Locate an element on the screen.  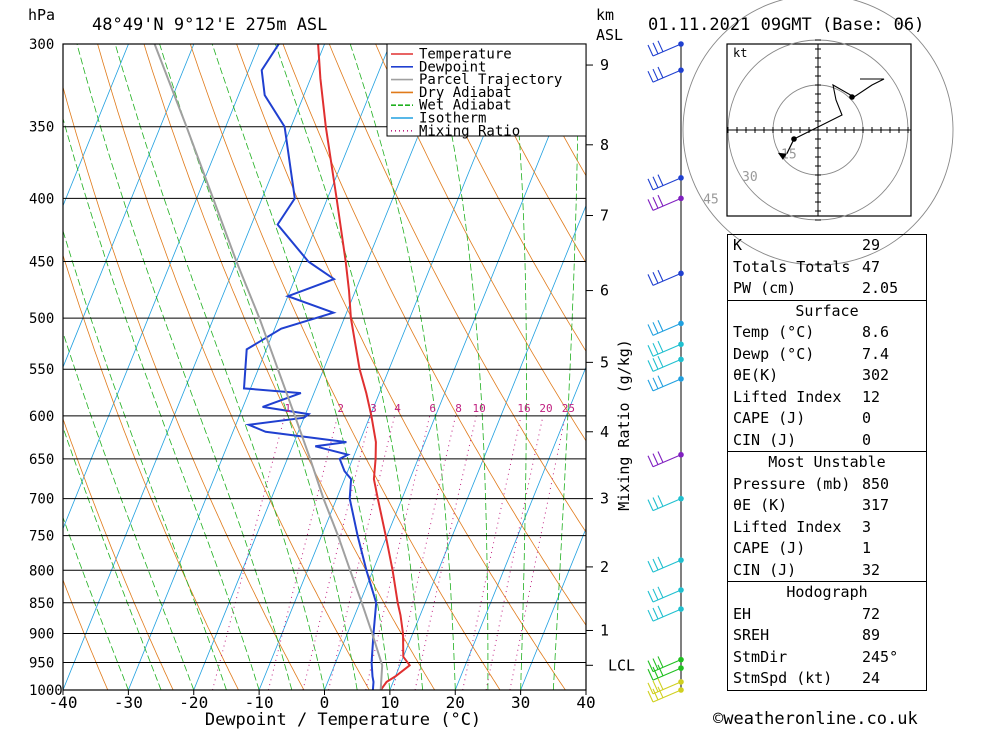
storm-motion-arrowhead is located at coordinates (782, 156).